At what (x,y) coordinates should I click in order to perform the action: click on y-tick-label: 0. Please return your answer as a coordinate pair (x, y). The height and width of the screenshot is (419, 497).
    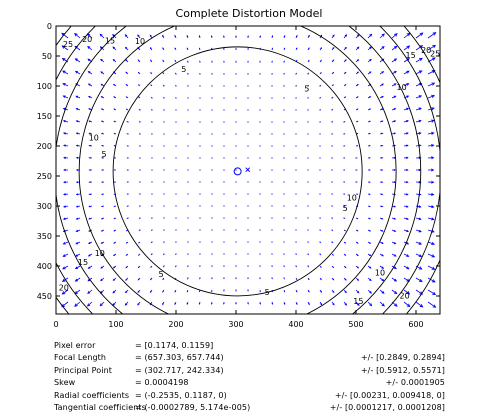
    Looking at the image, I should click on (49, 26).